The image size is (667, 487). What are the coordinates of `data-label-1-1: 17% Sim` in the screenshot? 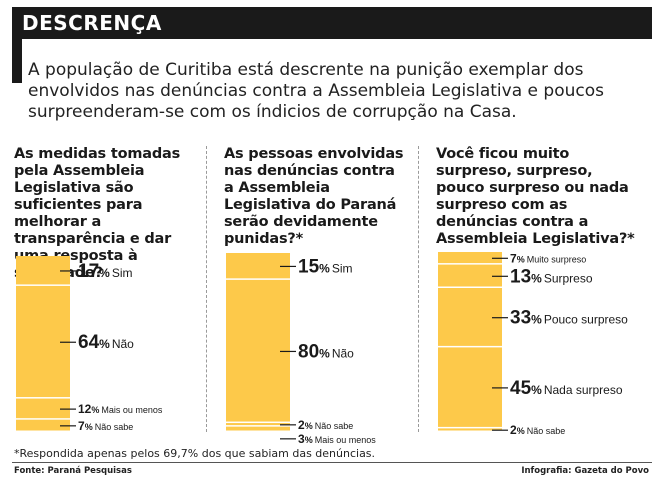 It's located at (105, 271).